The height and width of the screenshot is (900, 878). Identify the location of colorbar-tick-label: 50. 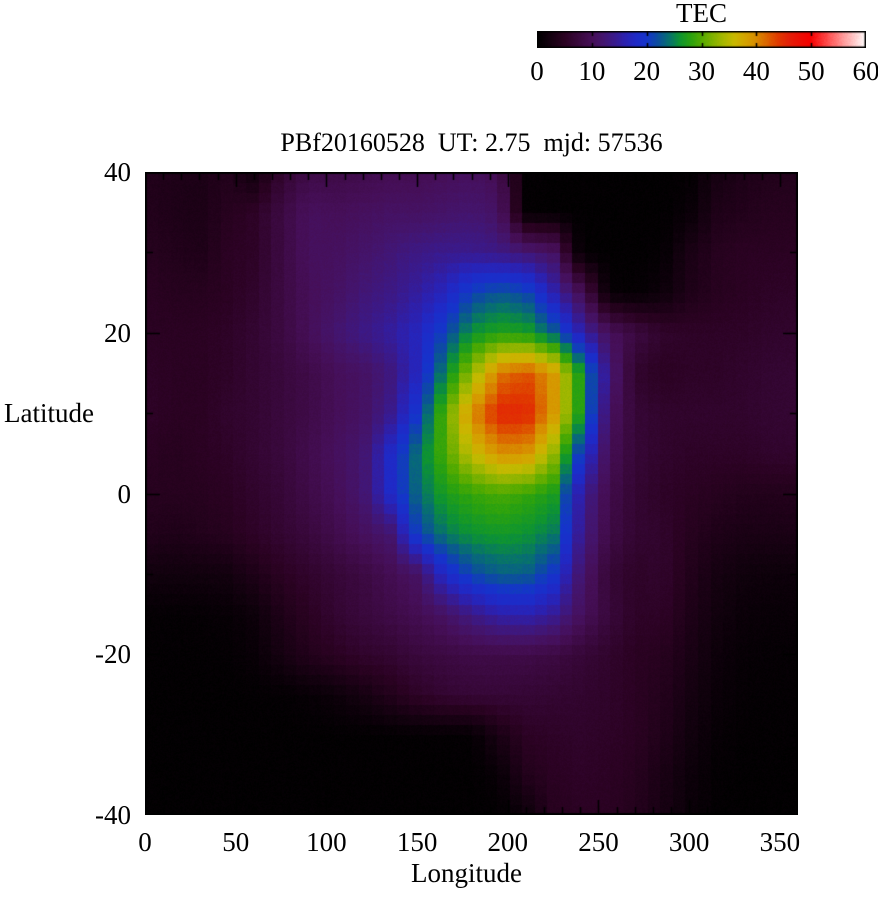
(811, 71).